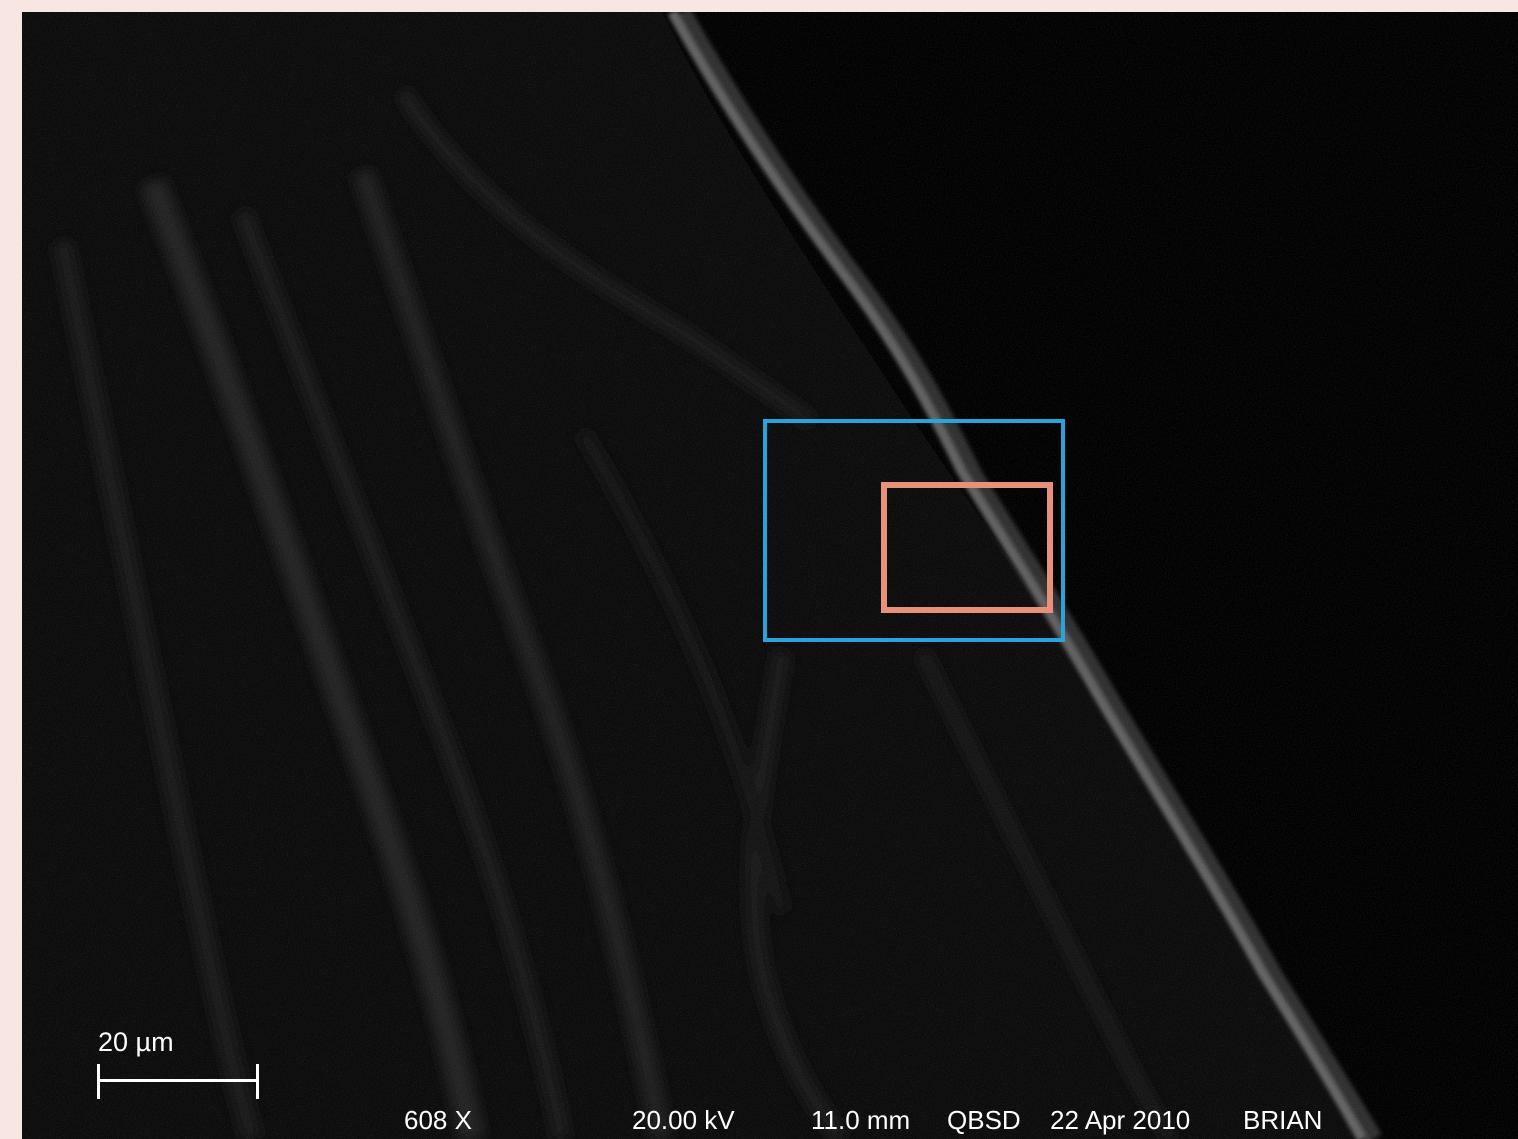 The height and width of the screenshot is (1139, 1518). Describe the element at coordinates (257, 1081) in the screenshot. I see `scale-bar-tick-right` at that location.